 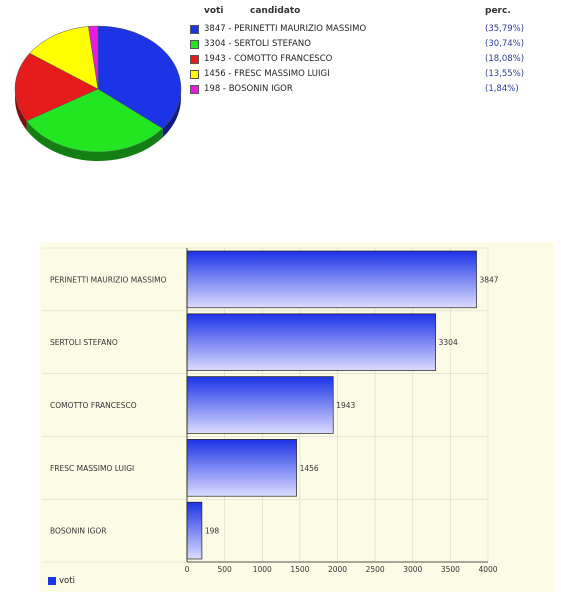 What do you see at coordinates (78, 531) in the screenshot?
I see `category-label: BOSONIN IGOR` at bounding box center [78, 531].